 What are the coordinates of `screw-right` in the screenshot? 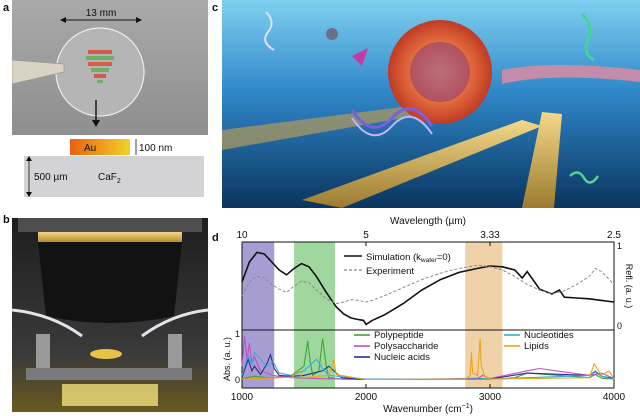 It's located at (175, 353).